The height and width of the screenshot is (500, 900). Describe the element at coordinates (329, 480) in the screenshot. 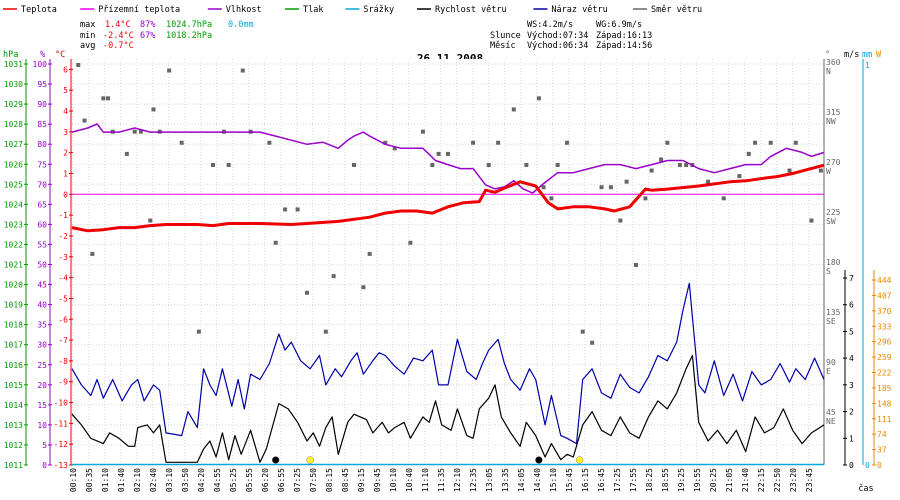

I see `x-tick-label: 08:15` at that location.